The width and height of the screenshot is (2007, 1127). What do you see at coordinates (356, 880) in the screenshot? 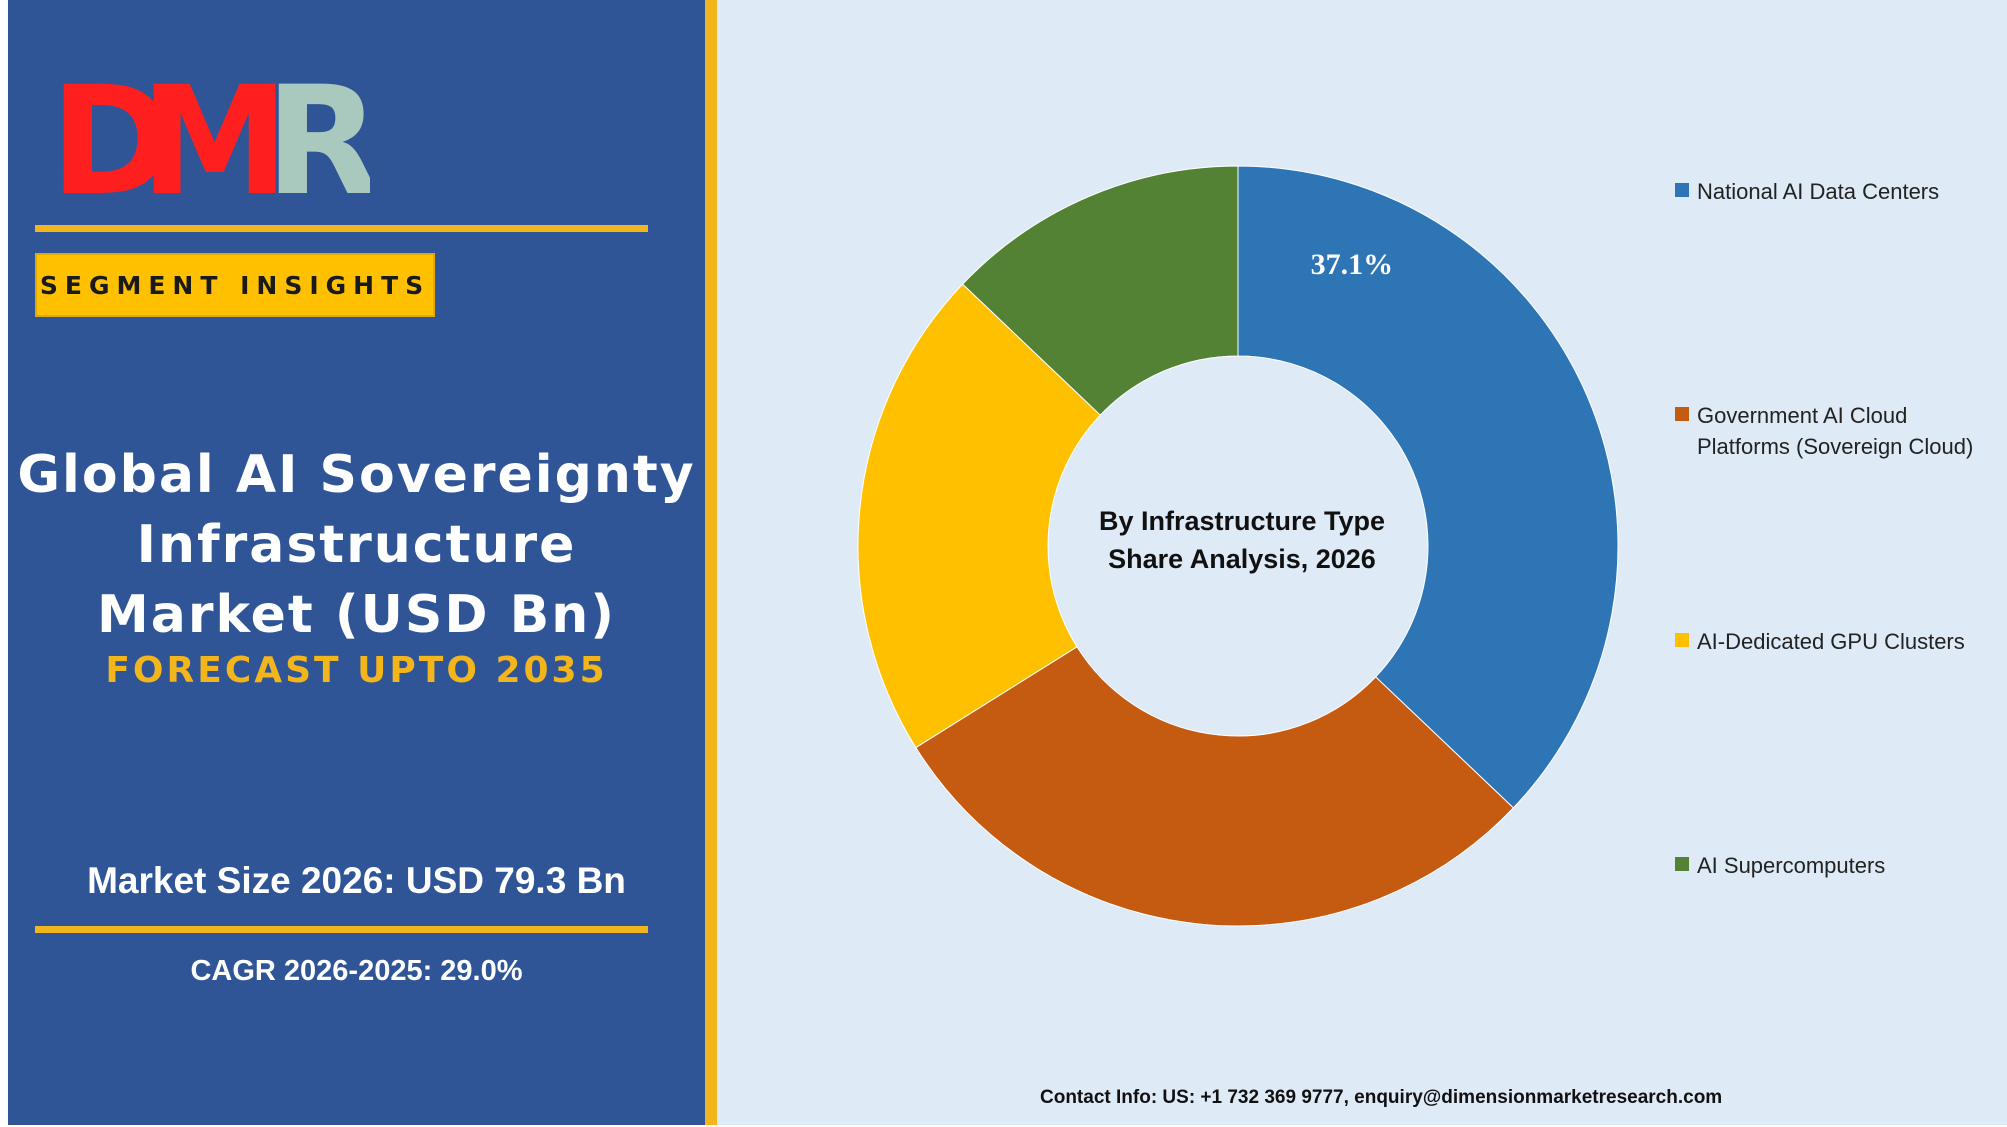
I see `market-size-stat: Market Size 2026: USD 79.3 Bn` at bounding box center [356, 880].